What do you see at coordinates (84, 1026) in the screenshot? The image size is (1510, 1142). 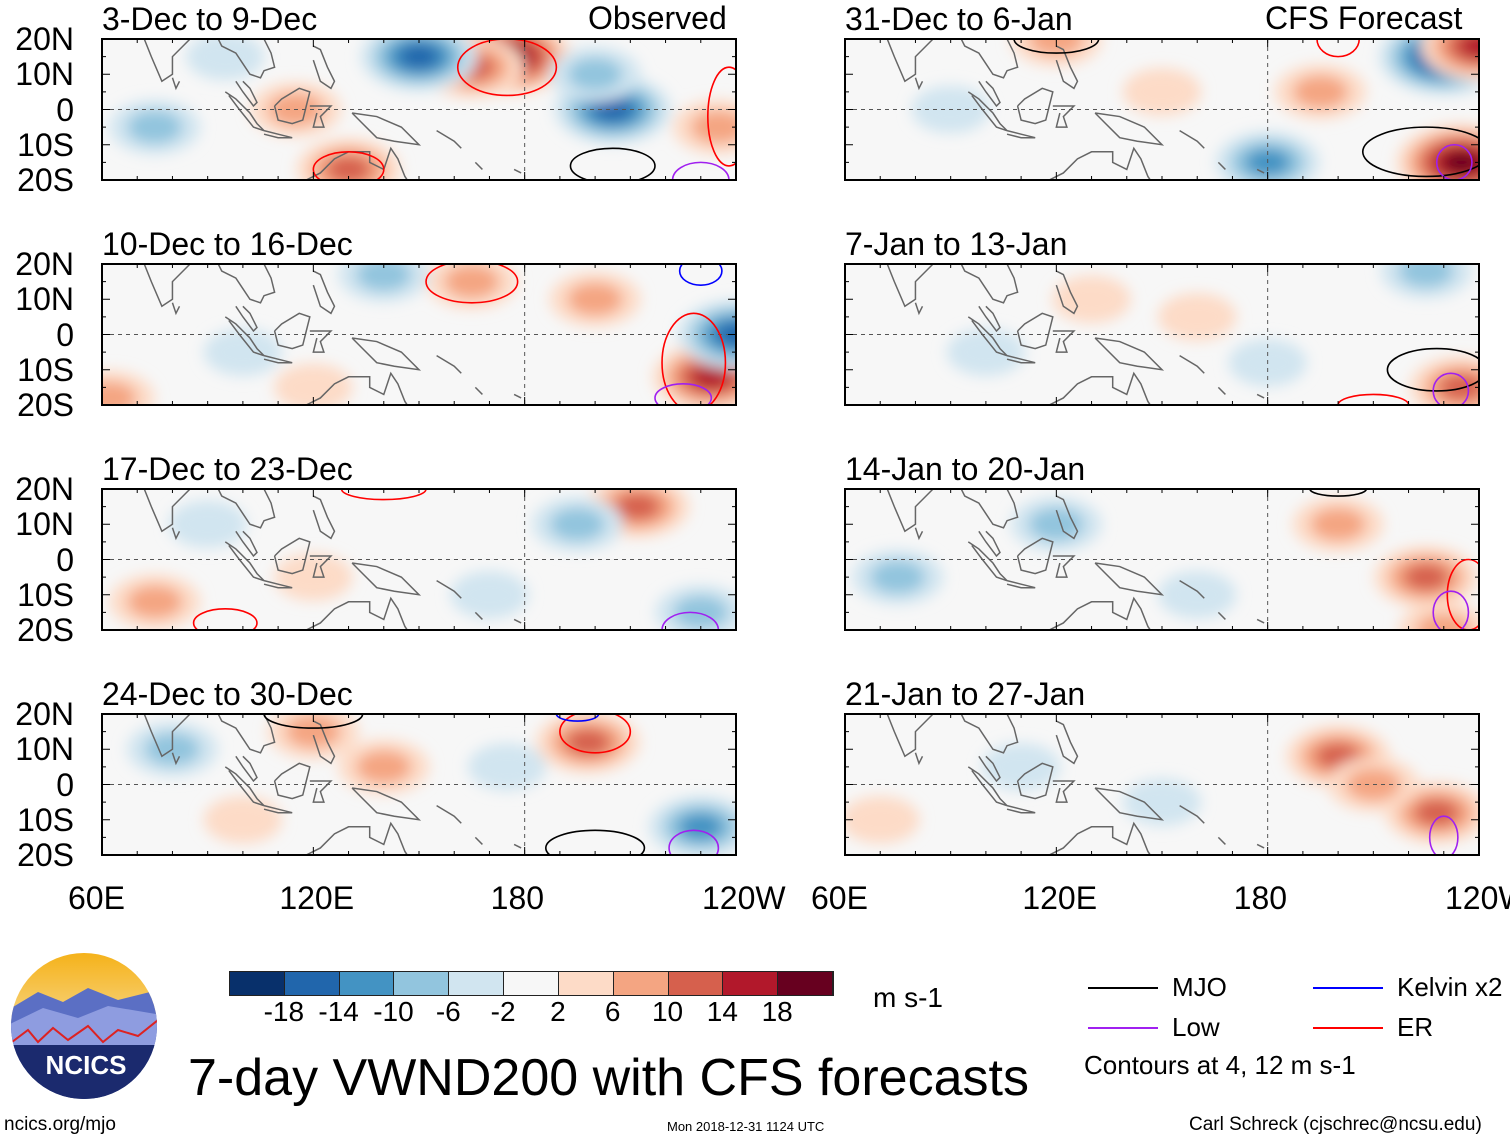 I see `ncics-logo: NCICS` at bounding box center [84, 1026].